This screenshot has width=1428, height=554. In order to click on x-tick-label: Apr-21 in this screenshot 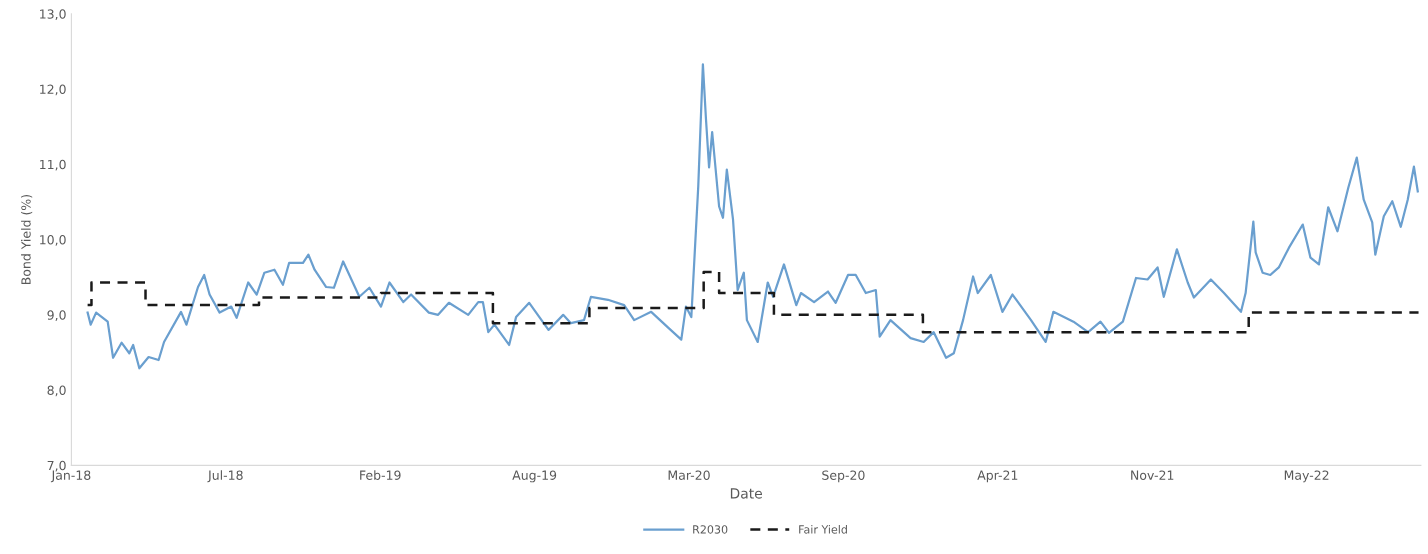, I will do `click(997, 476)`.